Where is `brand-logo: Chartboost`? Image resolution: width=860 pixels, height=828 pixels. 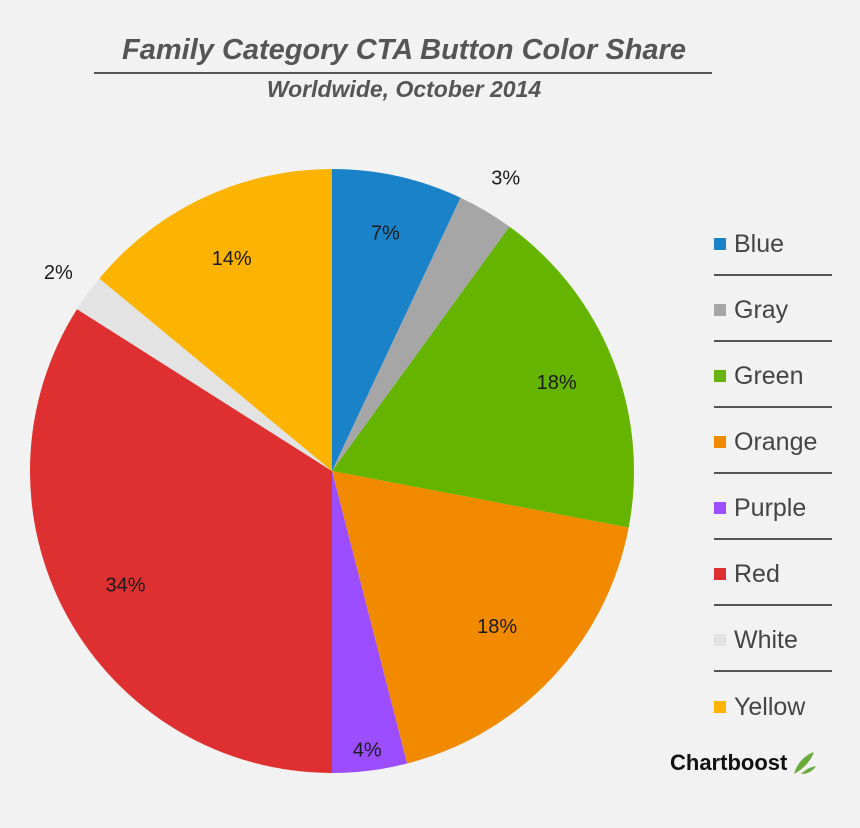 brand-logo: Chartboost is located at coordinates (743, 763).